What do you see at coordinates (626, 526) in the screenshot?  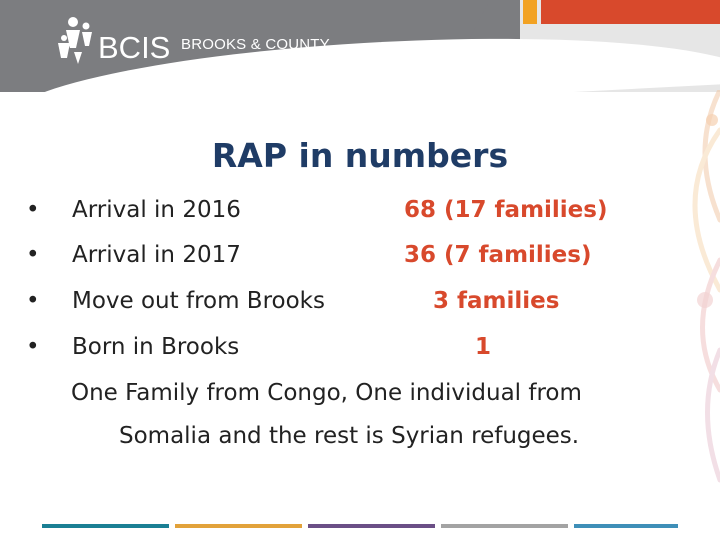 I see `footer-bar-blue` at bounding box center [626, 526].